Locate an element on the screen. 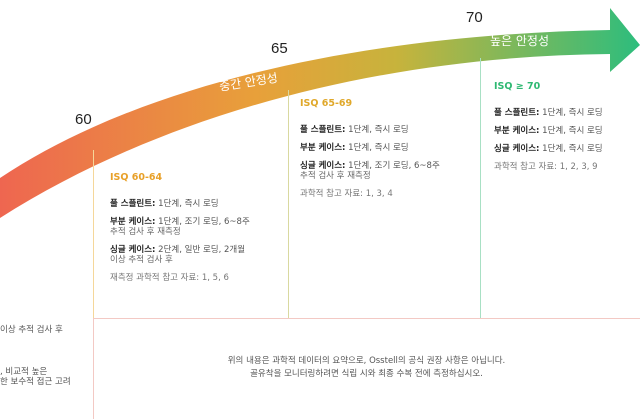 The width and height of the screenshot is (640, 420). left-fragment-3: 한 보수적 접근 고려 is located at coordinates (35, 382).